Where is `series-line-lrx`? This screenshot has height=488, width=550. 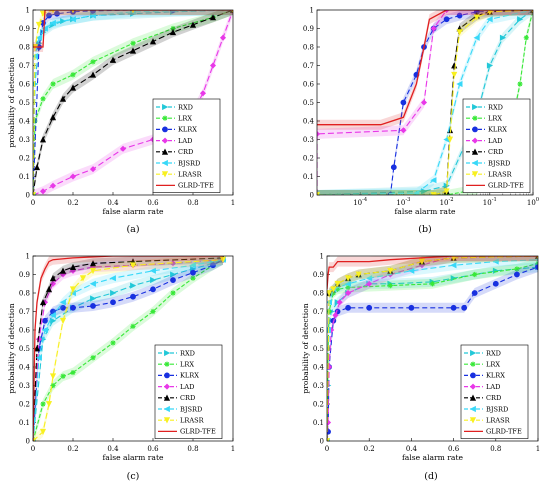
series-line-lrx is located at coordinates (133, 102).